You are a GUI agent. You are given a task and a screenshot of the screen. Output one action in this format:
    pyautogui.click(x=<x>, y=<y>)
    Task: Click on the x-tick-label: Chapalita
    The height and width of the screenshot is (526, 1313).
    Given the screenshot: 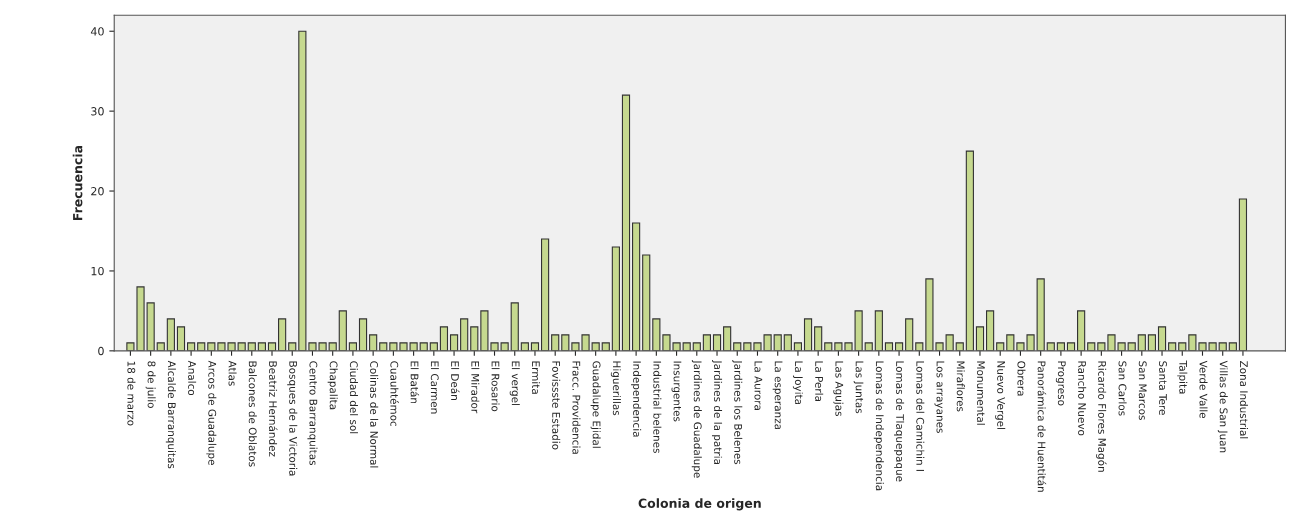 What is the action you would take?
    pyautogui.click(x=332, y=385)
    